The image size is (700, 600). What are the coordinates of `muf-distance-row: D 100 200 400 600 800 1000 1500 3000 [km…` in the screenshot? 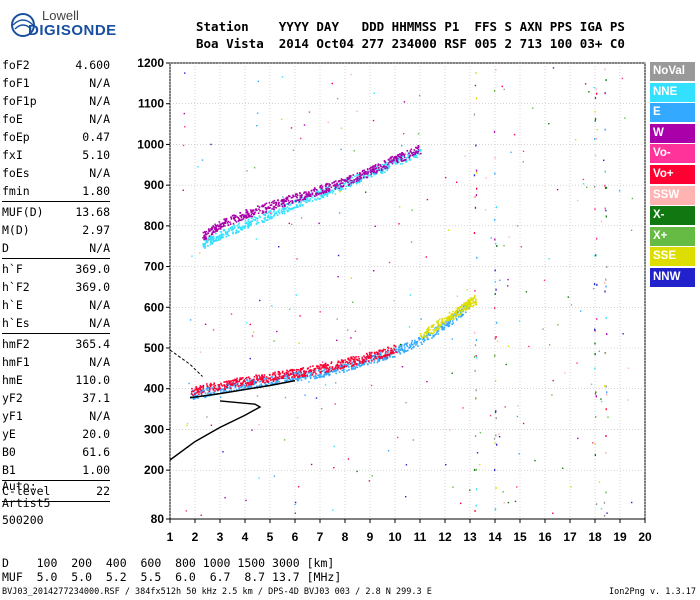 It's located at (168, 563).